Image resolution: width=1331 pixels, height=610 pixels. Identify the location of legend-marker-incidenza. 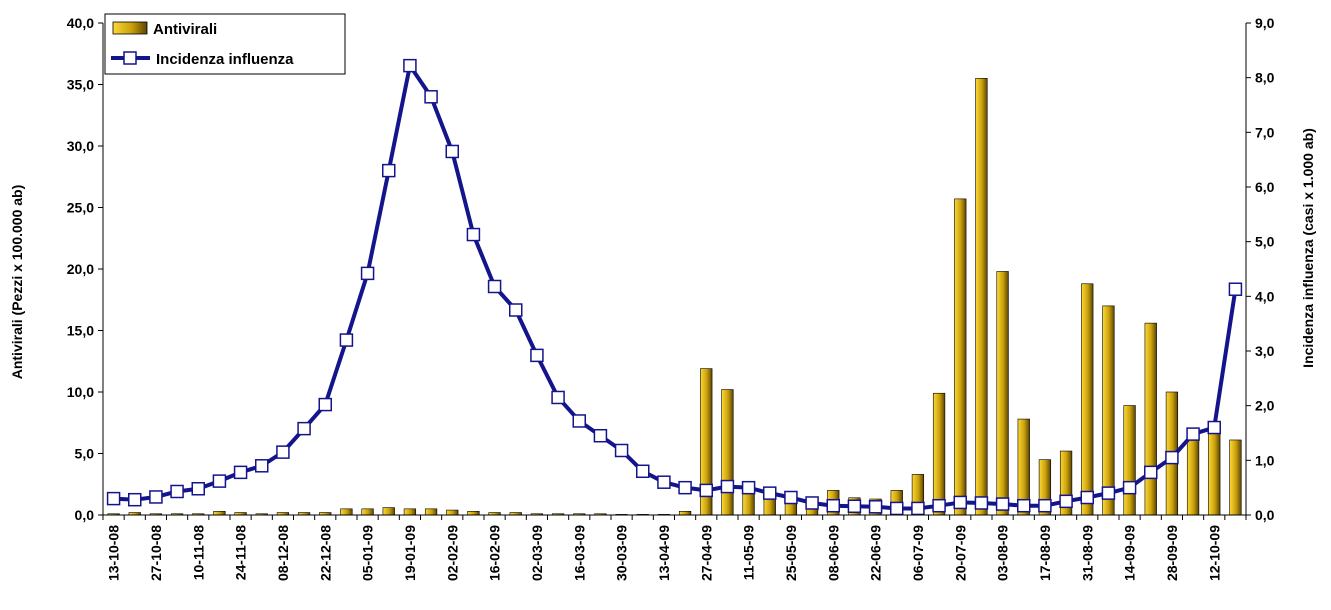
(130, 58).